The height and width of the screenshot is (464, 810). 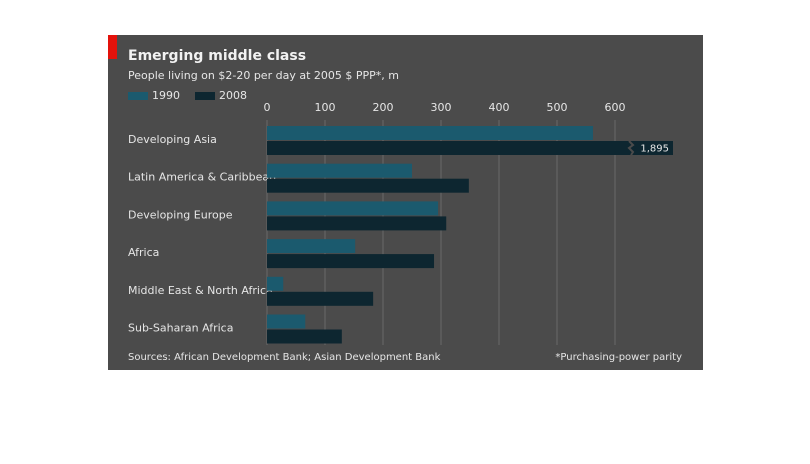 What do you see at coordinates (180, 328) in the screenshot?
I see `y-tick-label: Sub-Saharan Africa` at bounding box center [180, 328].